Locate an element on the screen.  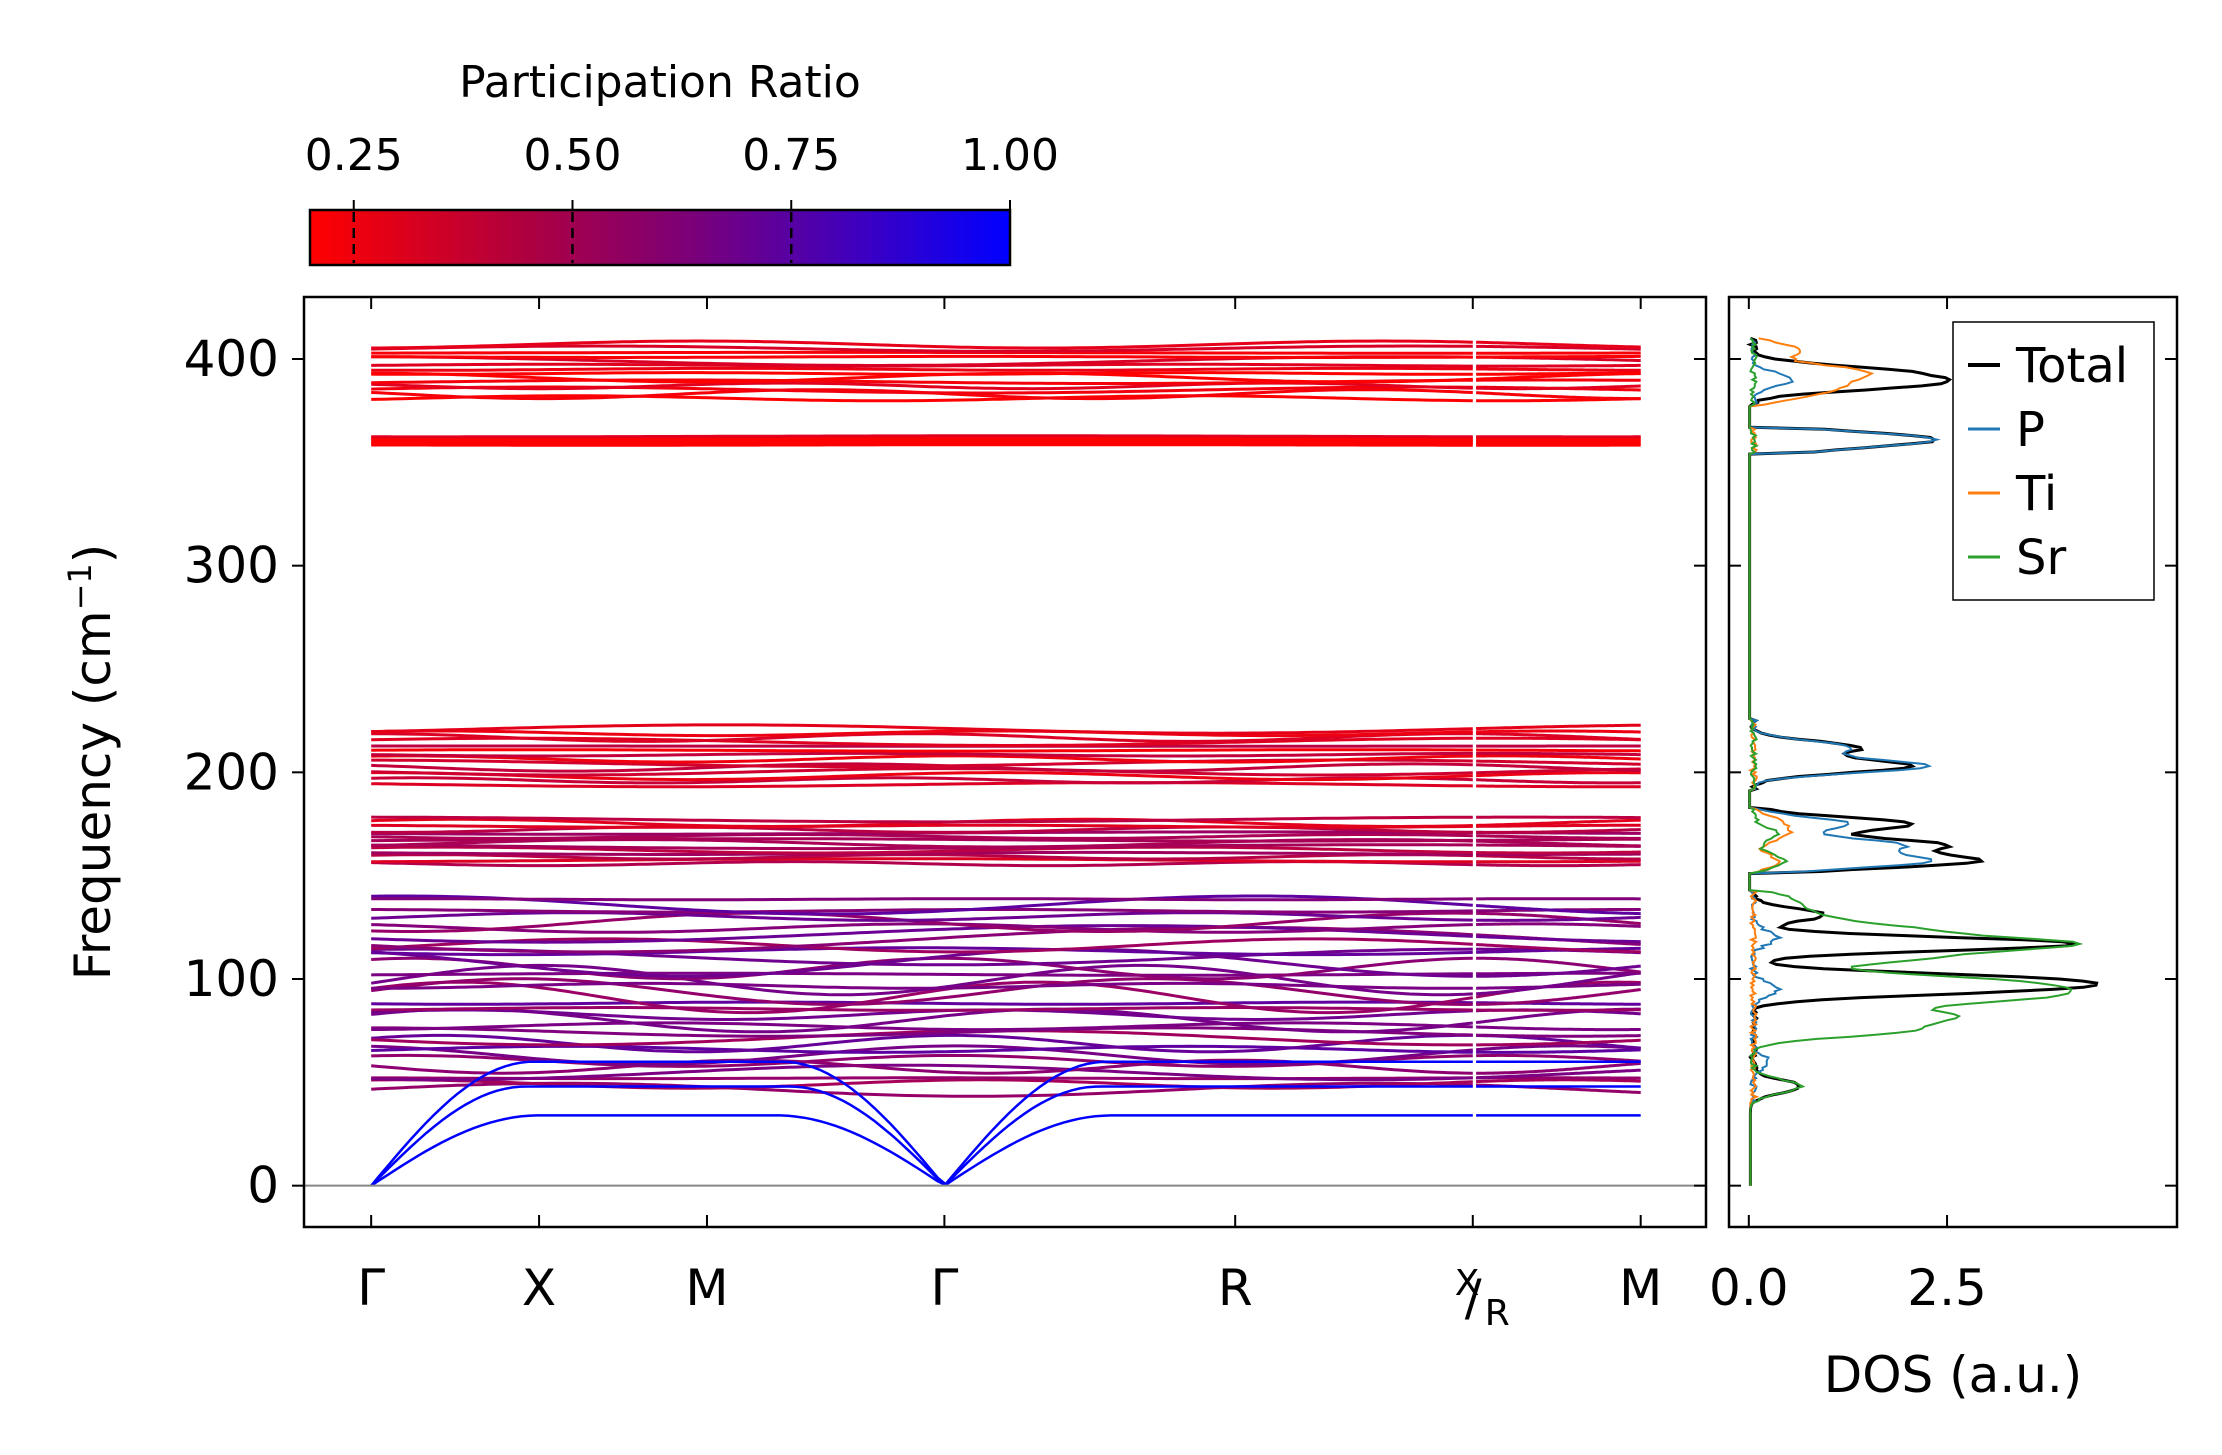
colorbar-title: Participation Ratio is located at coordinates (660, 82).